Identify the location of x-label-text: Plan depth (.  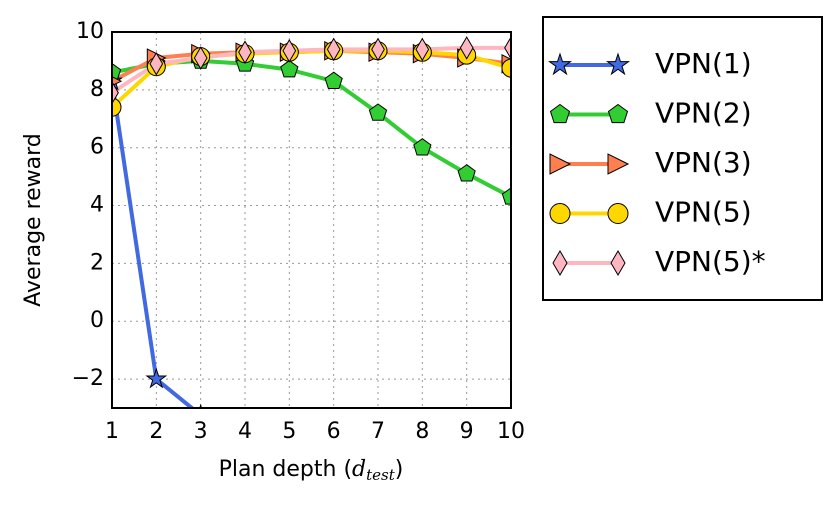
(285, 469).